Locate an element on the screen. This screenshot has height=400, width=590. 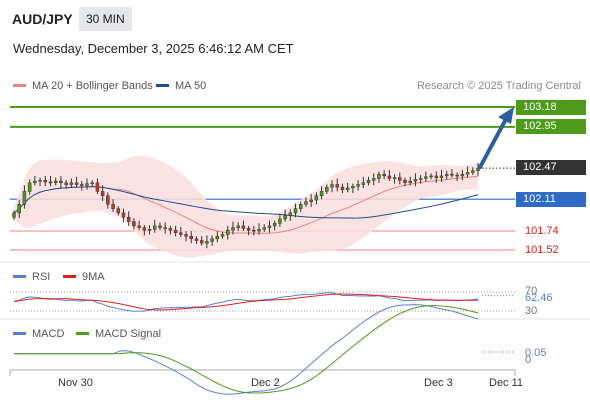
rsi-value-label: 62.46 is located at coordinates (539, 298).